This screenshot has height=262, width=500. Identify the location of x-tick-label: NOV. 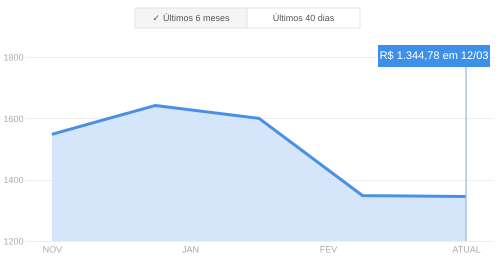
(52, 249).